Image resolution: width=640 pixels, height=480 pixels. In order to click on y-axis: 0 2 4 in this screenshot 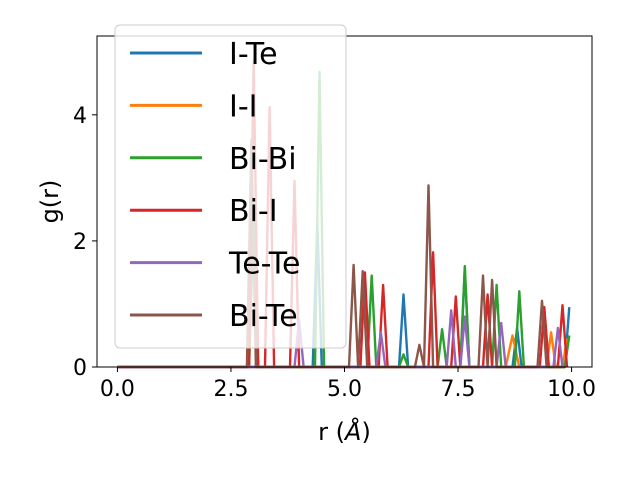, I will do `click(85, 242)`.